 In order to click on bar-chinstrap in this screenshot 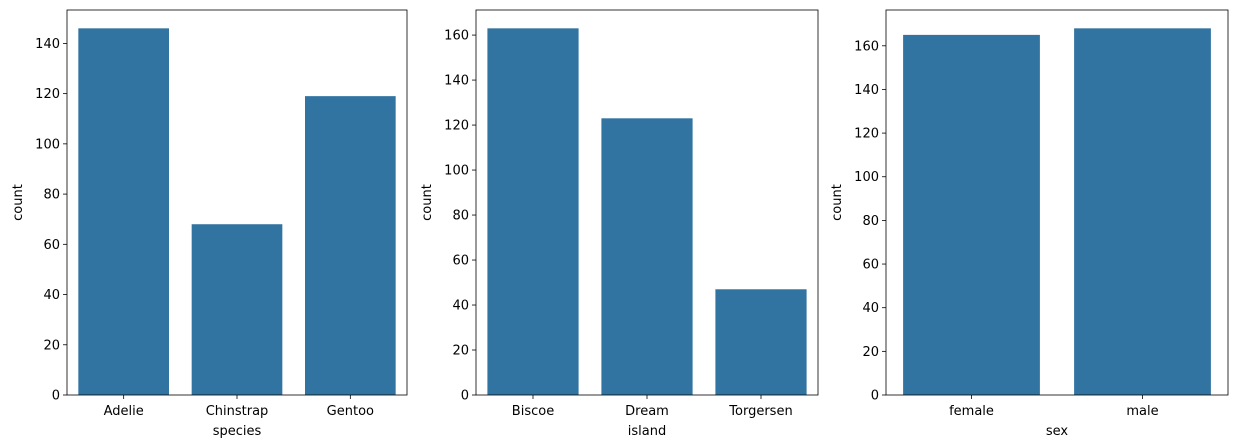, I will do `click(237, 309)`.